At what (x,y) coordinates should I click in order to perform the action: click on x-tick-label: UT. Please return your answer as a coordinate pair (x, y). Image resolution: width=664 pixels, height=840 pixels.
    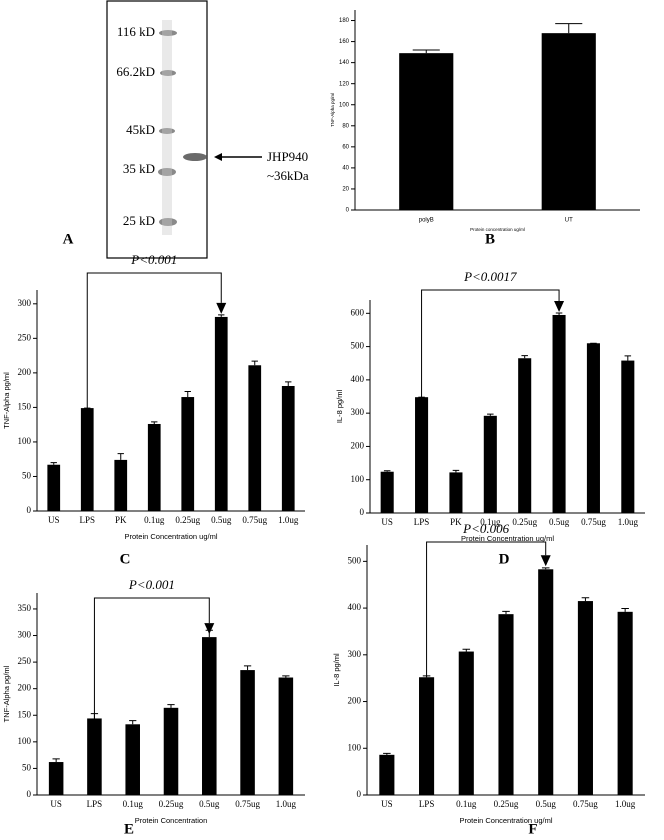
    Looking at the image, I should click on (569, 221).